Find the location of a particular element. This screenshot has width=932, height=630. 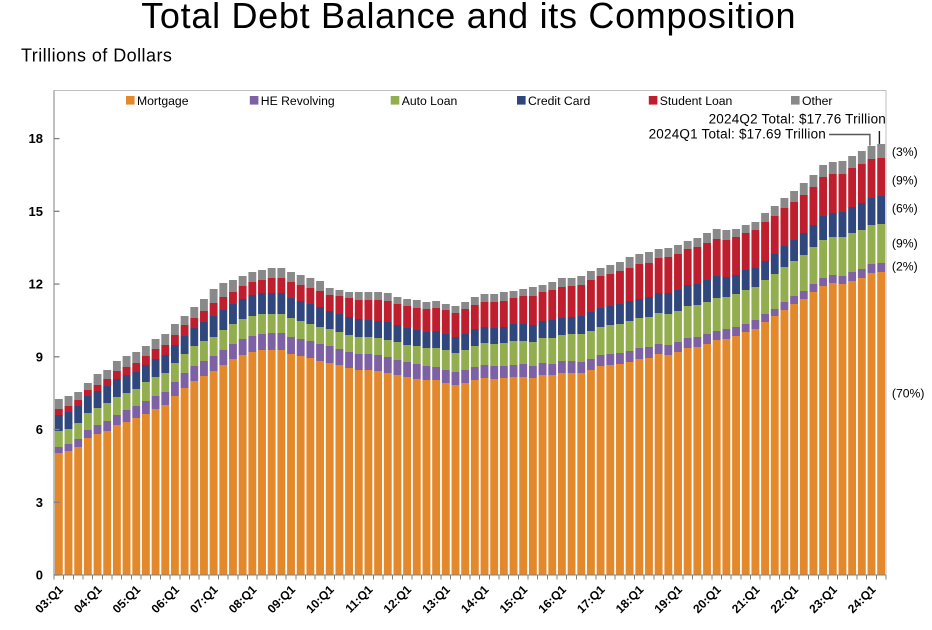

svg-text: 0 is located at coordinates (39, 575).